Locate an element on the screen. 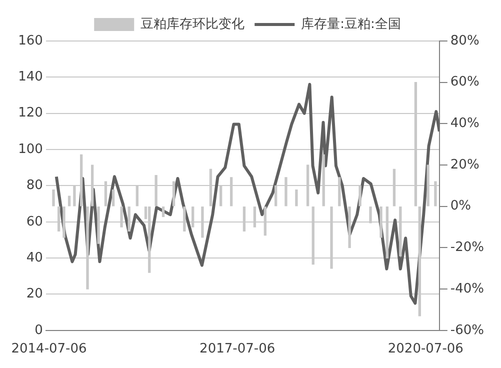  y2-tick-label: 60% is located at coordinates (465, 82).